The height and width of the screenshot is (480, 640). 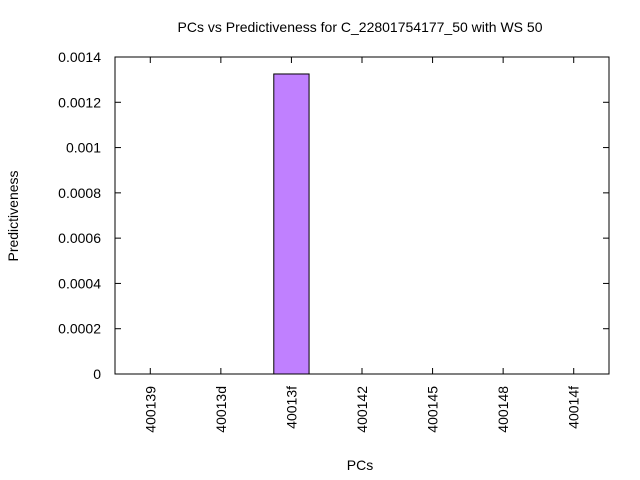 I want to click on x-axis-label: PCs, so click(x=360, y=465).